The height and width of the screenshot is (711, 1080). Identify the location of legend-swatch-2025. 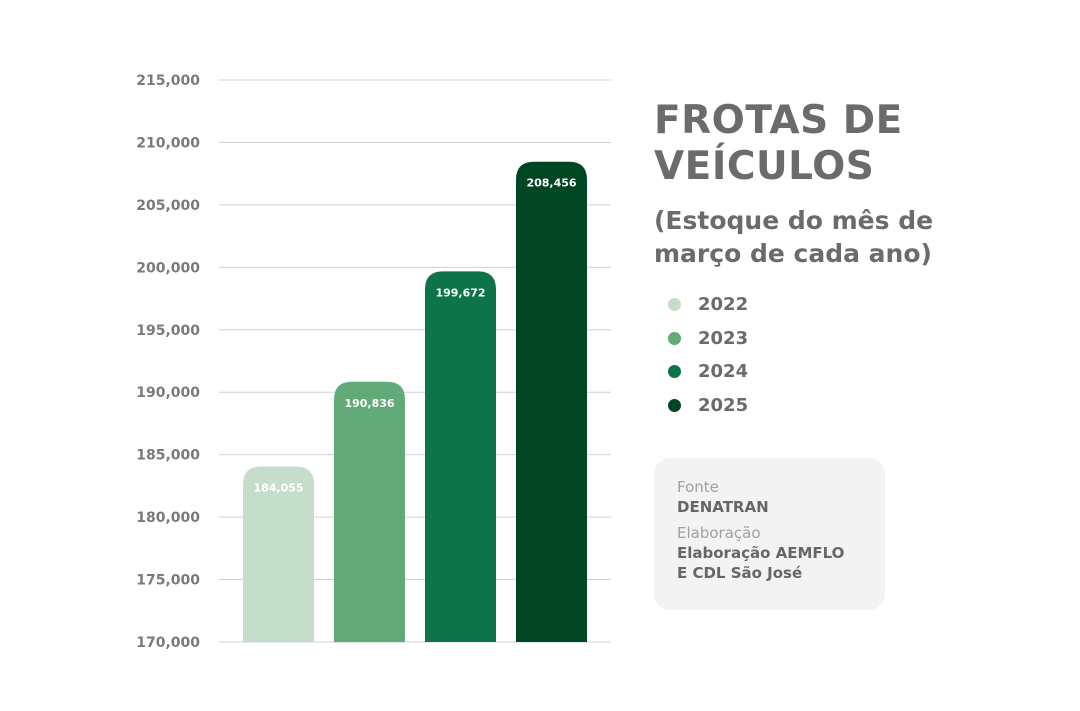
(674, 405).